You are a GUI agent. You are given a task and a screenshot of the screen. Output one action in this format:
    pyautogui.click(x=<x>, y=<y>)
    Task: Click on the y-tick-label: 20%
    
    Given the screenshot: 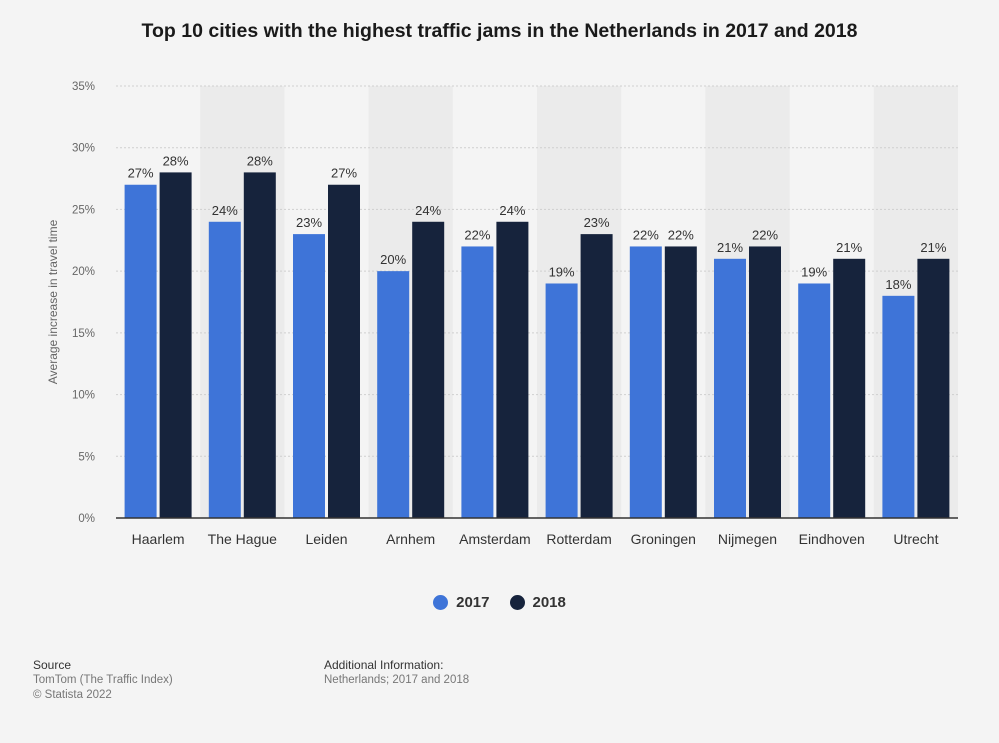 What is the action you would take?
    pyautogui.click(x=83, y=272)
    